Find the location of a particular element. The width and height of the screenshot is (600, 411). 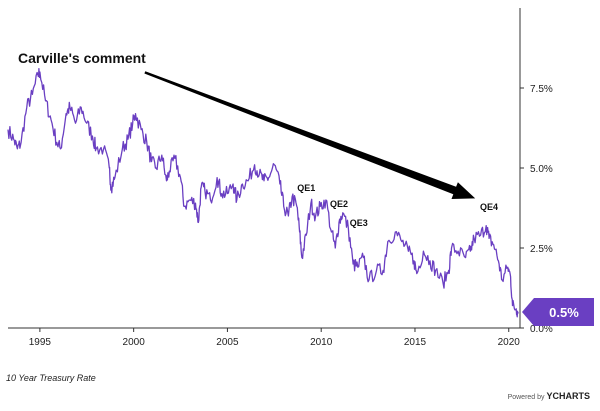

x-tick-label: 1995 is located at coordinates (40, 342).